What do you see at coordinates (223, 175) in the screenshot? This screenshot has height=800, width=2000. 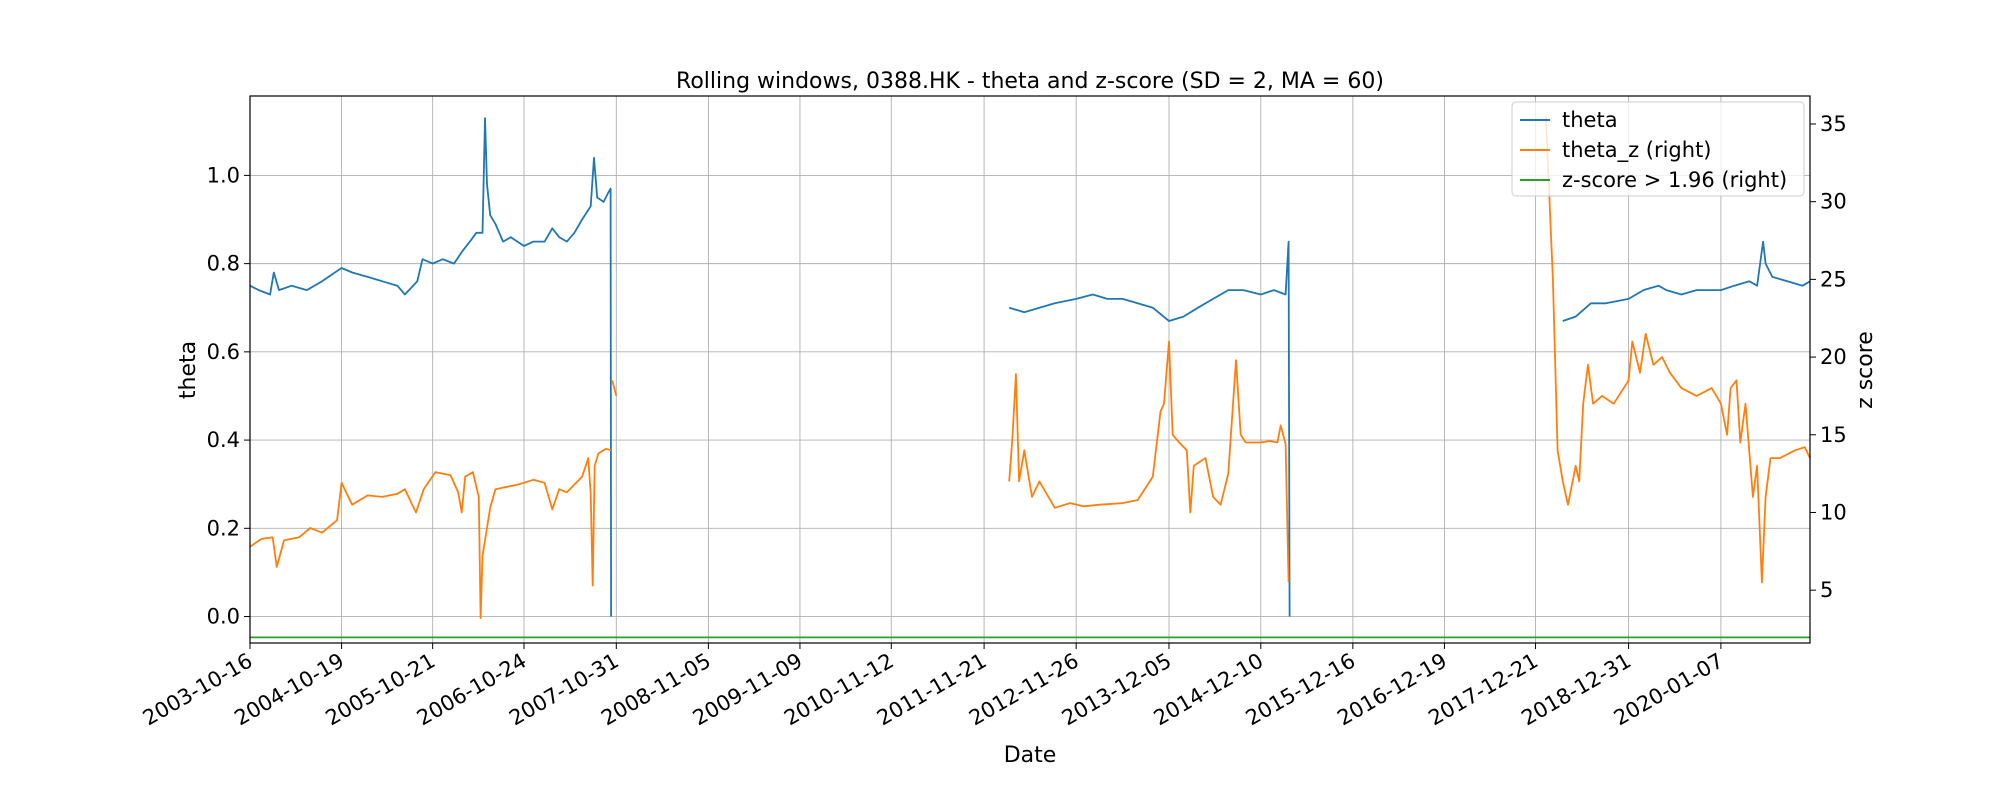 I see `y-tick-label: 1.0` at bounding box center [223, 175].